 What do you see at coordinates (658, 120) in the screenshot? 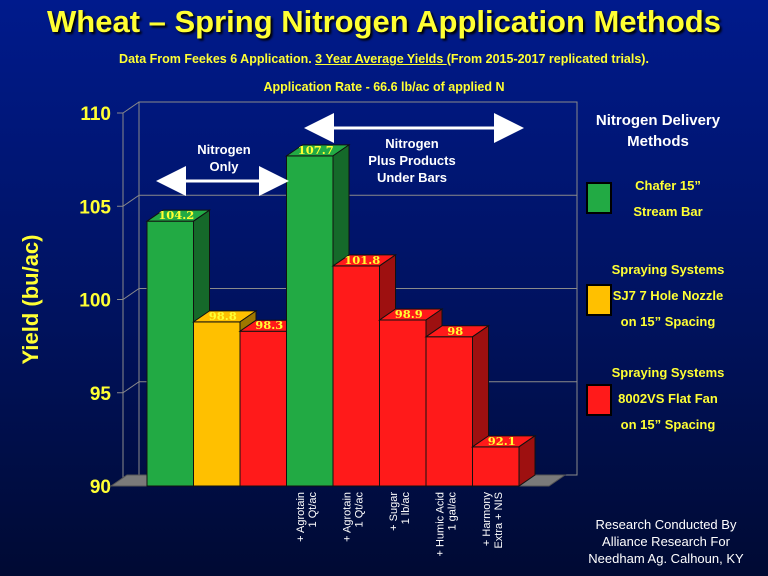
I see `legend-title-line1: Nitrogen Delivery` at bounding box center [658, 120].